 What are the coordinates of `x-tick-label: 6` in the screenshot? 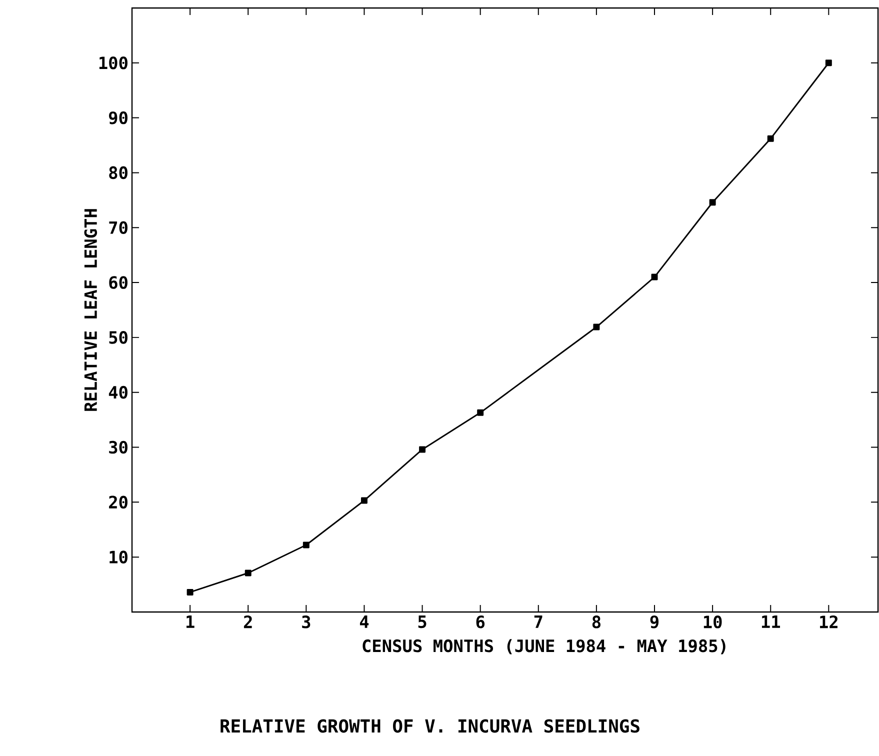 It's located at (480, 622).